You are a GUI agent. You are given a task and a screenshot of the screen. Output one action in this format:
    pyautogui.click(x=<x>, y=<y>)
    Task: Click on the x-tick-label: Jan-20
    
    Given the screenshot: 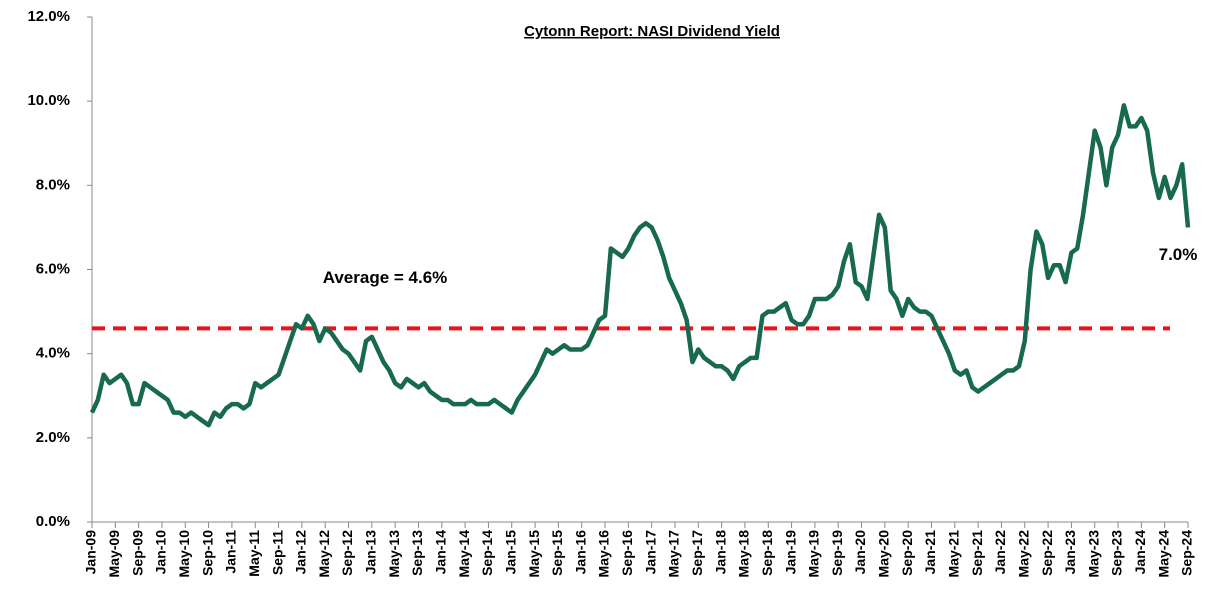 What is the action you would take?
    pyautogui.click(x=860, y=552)
    